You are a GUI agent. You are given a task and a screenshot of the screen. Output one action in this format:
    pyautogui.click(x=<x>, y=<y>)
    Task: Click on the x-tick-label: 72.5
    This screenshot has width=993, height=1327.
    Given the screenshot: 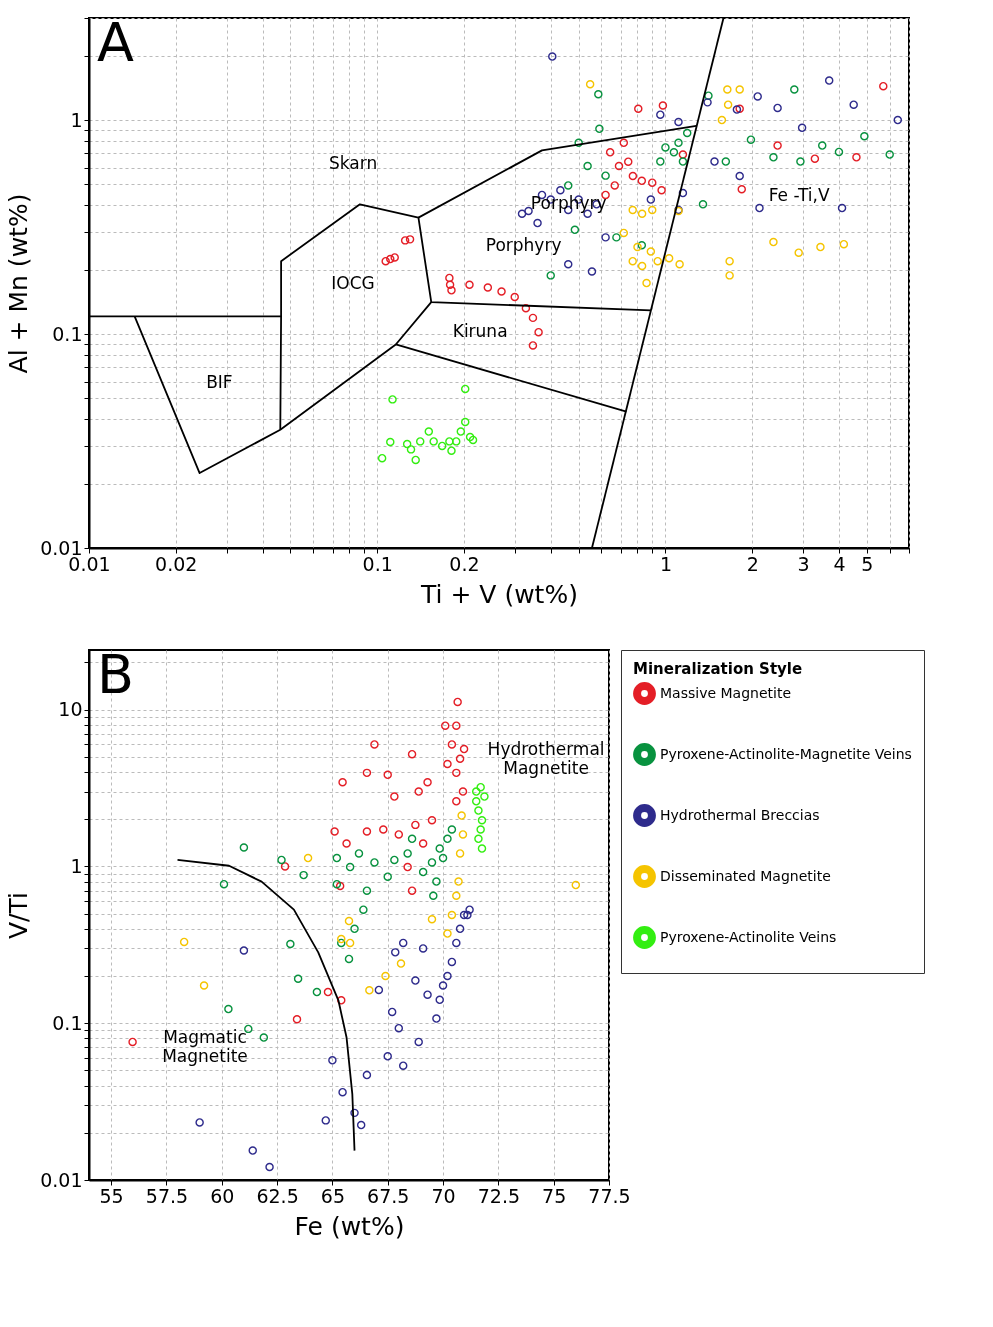 What is the action you would take?
    pyautogui.click(x=499, y=1195)
    